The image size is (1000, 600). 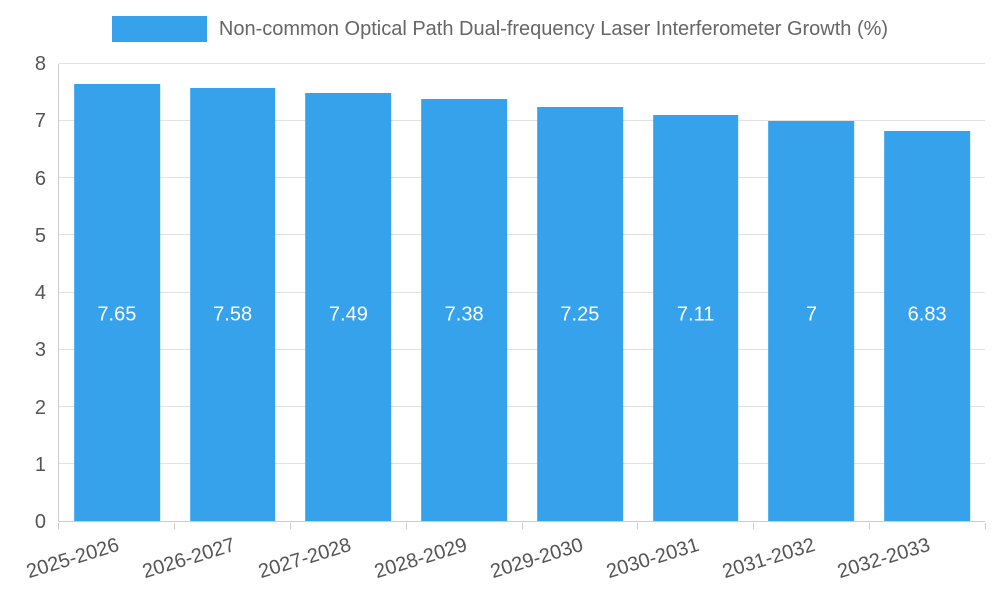 What do you see at coordinates (40, 522) in the screenshot?
I see `y-tick-label: 0` at bounding box center [40, 522].